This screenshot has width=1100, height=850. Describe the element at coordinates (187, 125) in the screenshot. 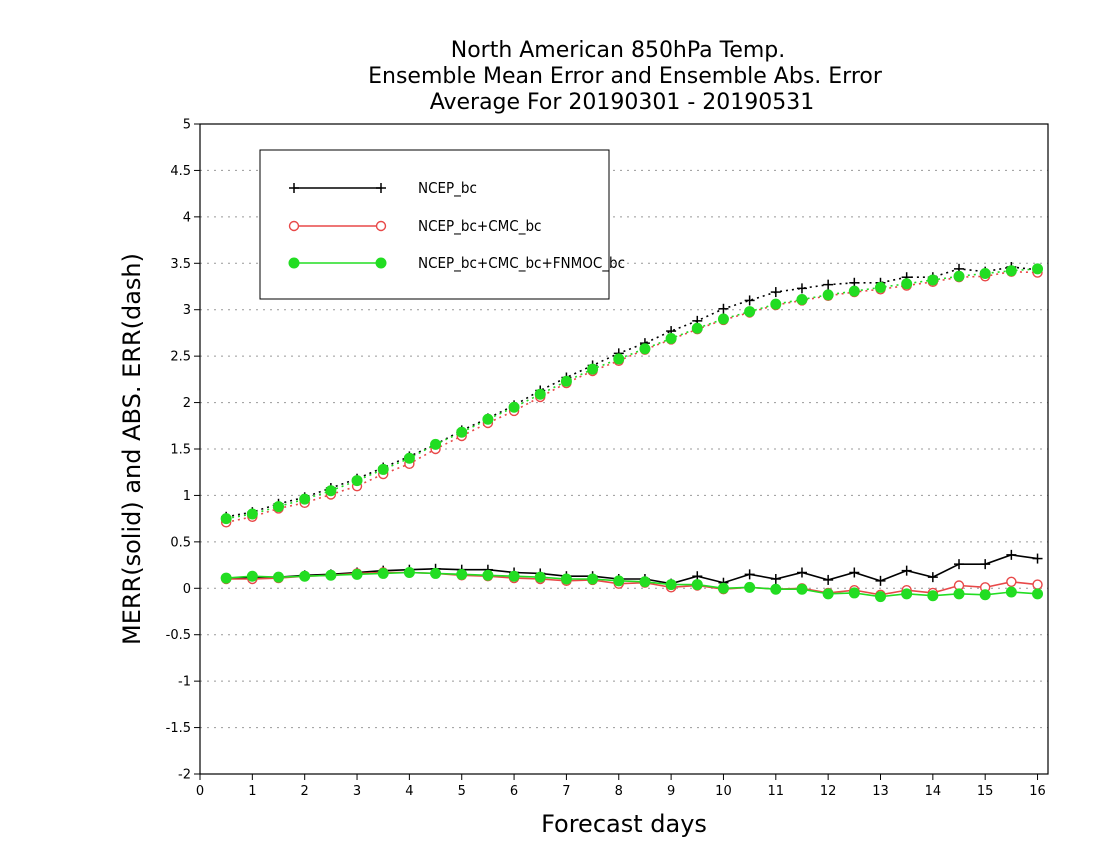

I see `y-tick-label: 5` at that location.